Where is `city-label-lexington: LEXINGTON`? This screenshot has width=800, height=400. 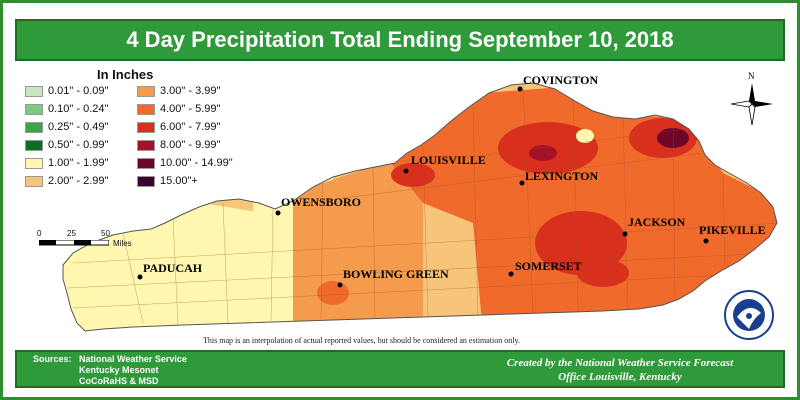
city-label-lexington: LEXINGTON is located at coordinates (562, 176).